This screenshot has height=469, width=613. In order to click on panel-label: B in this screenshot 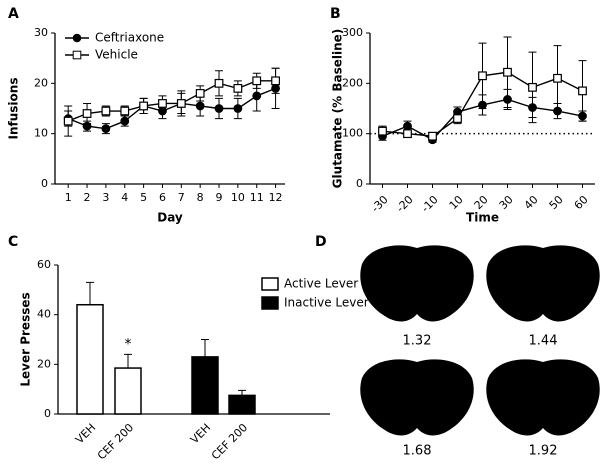, I will do `click(335, 14)`.